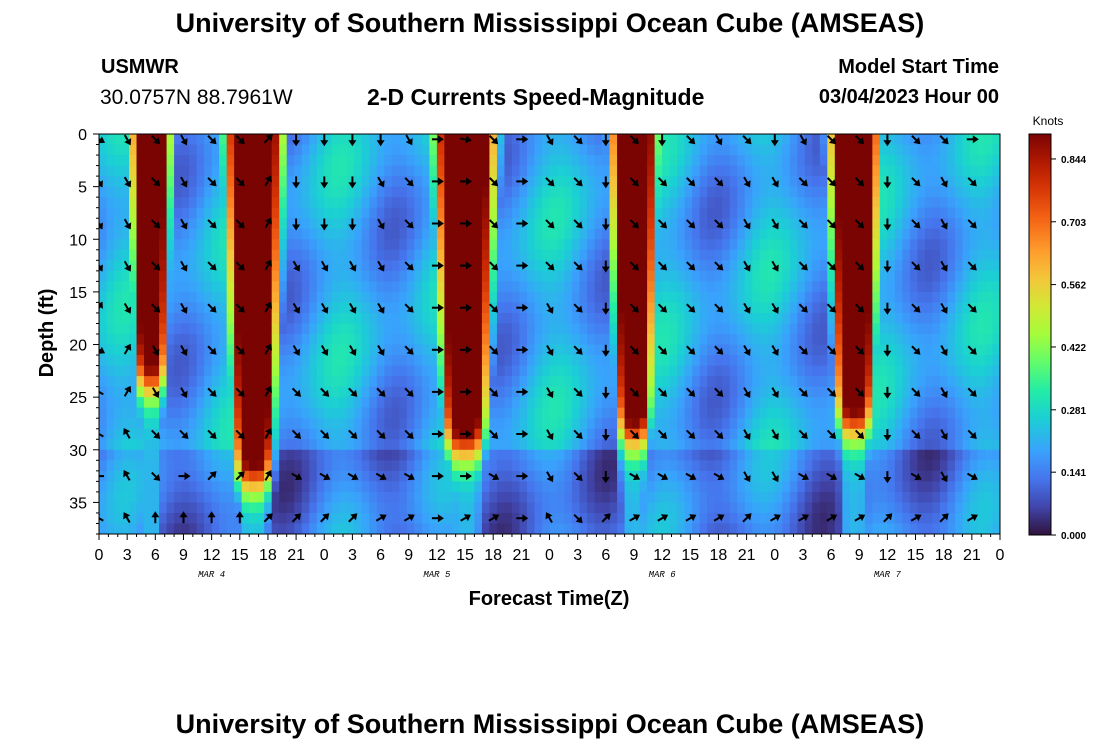 The width and height of the screenshot is (1100, 750). Describe the element at coordinates (82, 135) in the screenshot. I see `y-tick-label: 0` at that location.